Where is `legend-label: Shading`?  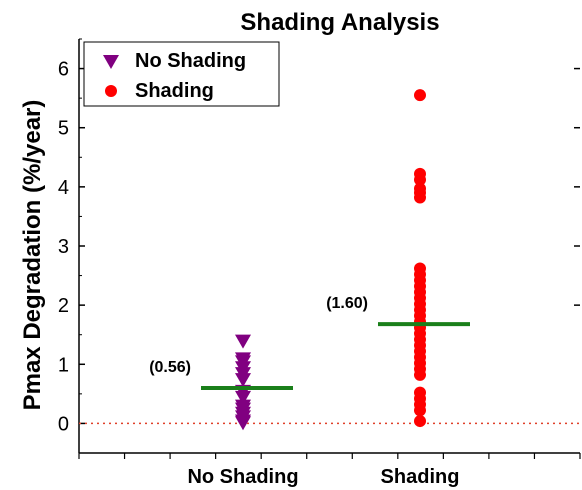
legend-label: Shading is located at coordinates (174, 91).